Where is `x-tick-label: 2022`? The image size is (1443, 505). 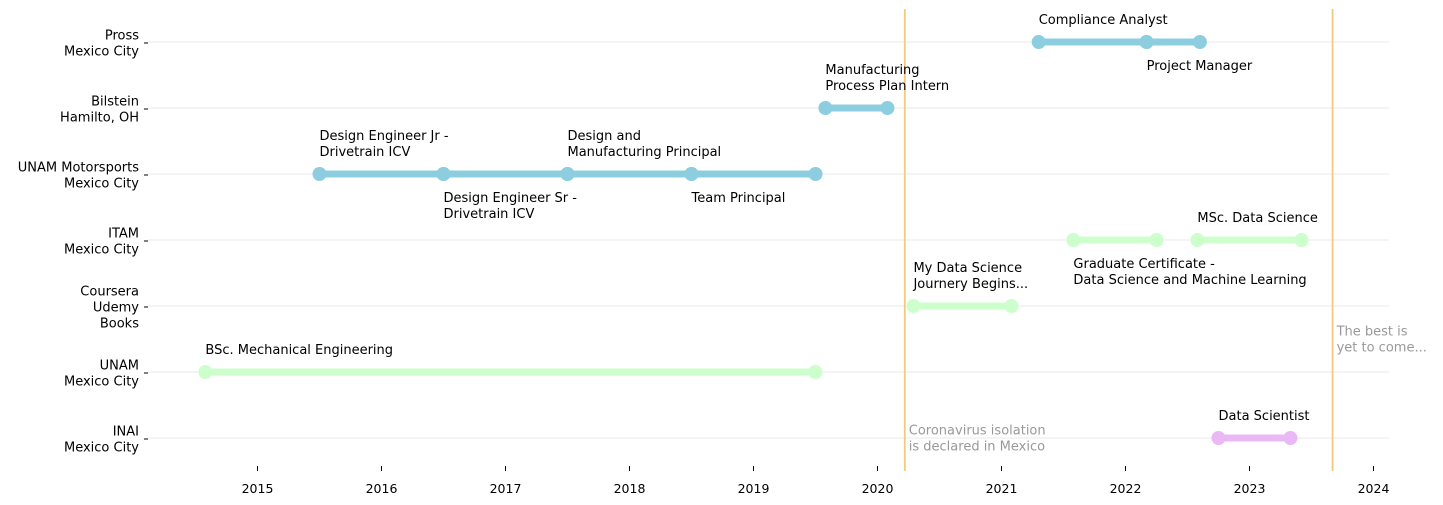 x-tick-label: 2022 is located at coordinates (1126, 488).